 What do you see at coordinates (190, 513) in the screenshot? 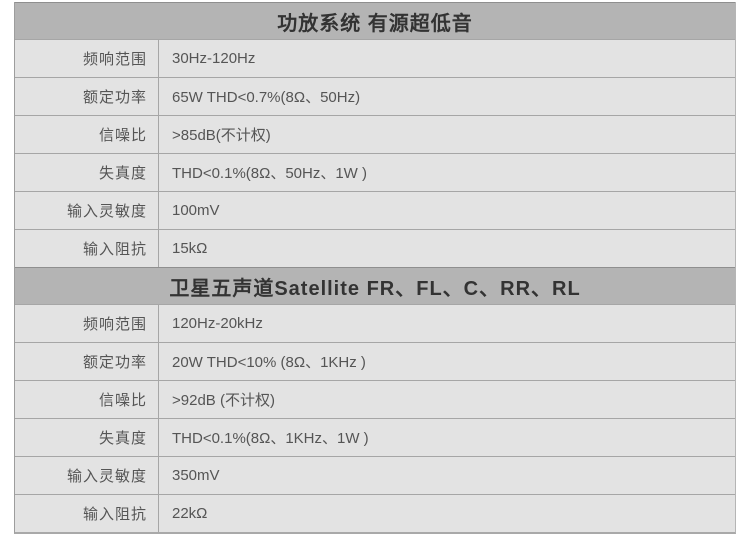
I see `spec-value: 22kΩ` at bounding box center [190, 513].